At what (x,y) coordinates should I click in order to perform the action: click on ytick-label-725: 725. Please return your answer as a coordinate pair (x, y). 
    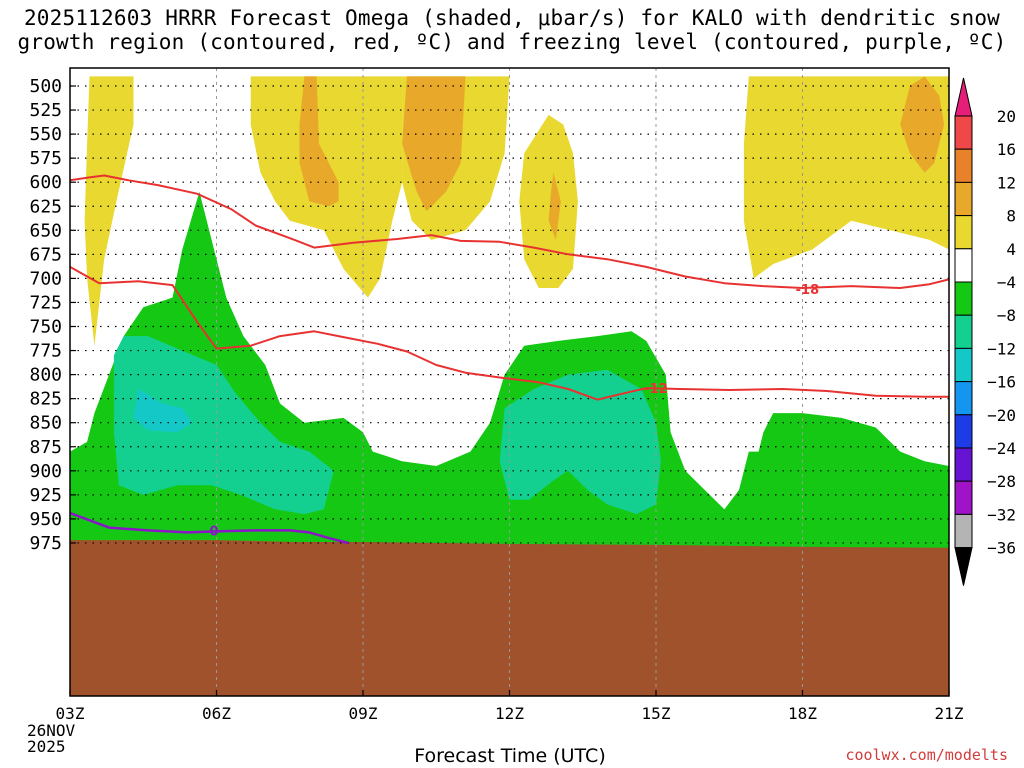
    Looking at the image, I should click on (45, 302).